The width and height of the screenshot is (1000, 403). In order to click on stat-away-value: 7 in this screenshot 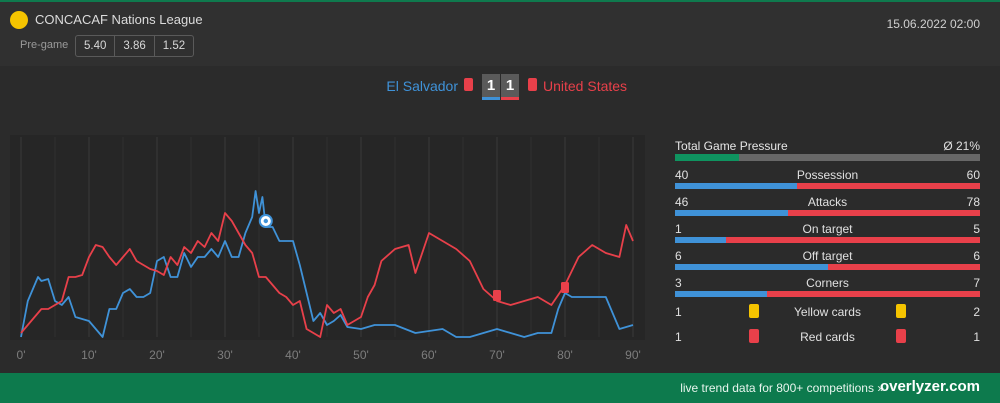, I will do `click(976, 283)`.